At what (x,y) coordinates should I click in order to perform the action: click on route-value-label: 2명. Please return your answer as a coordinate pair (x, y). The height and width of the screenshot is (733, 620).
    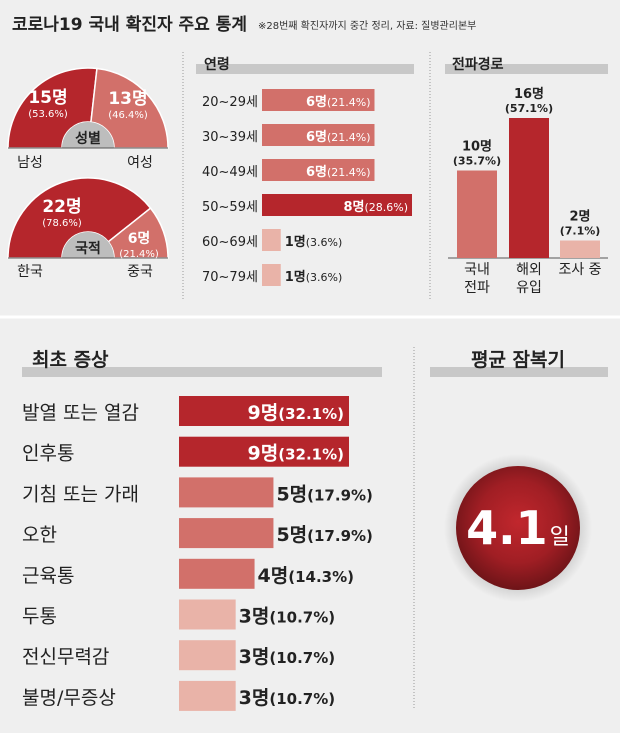
    Looking at the image, I should click on (579, 217).